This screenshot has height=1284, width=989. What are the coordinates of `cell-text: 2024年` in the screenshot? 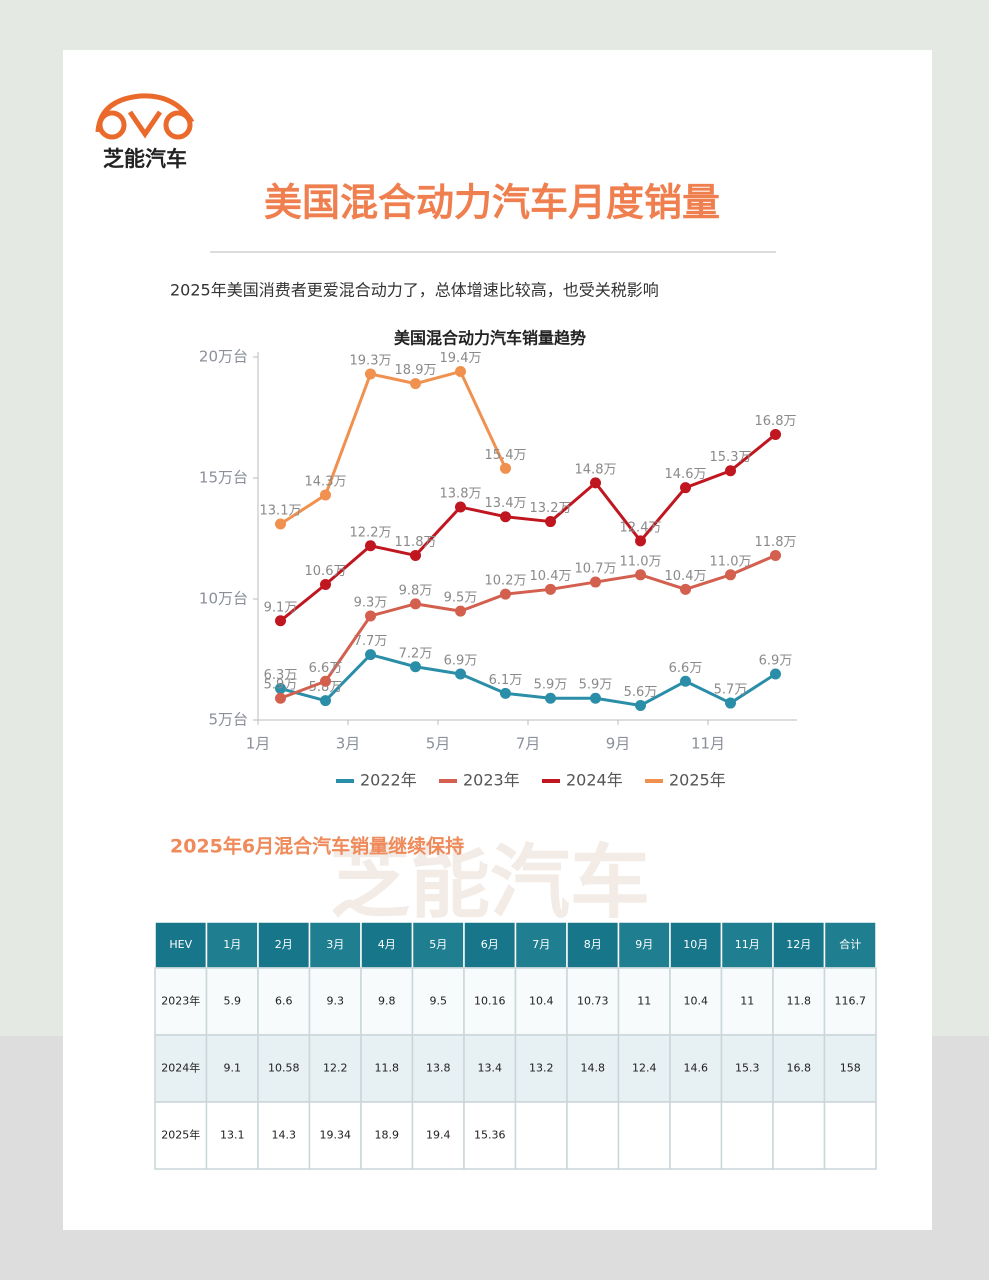 It's located at (180, 1068).